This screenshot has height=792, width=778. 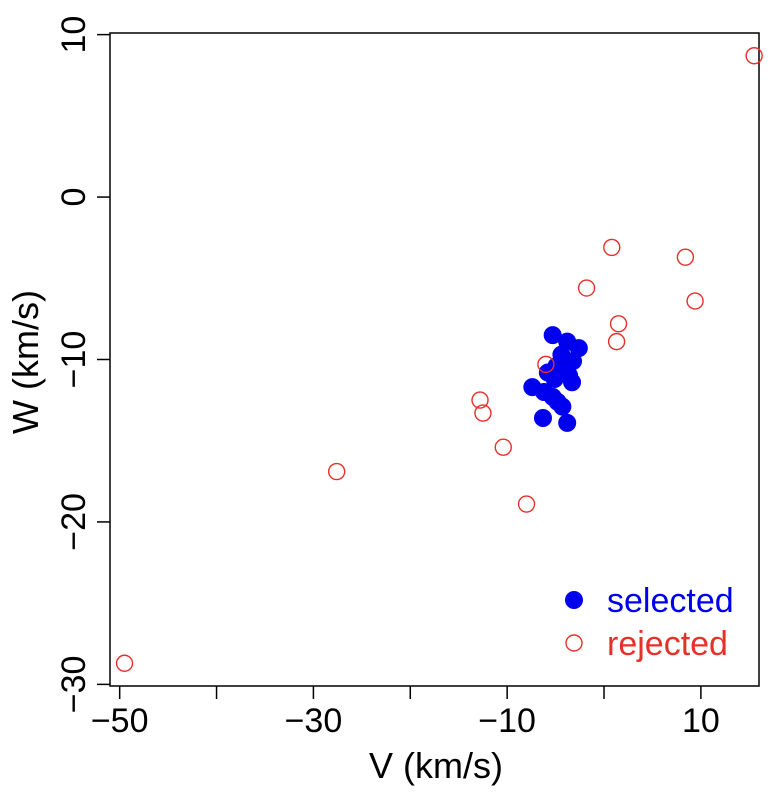 What do you see at coordinates (120, 721) in the screenshot?
I see `x-tick-label: −50` at bounding box center [120, 721].